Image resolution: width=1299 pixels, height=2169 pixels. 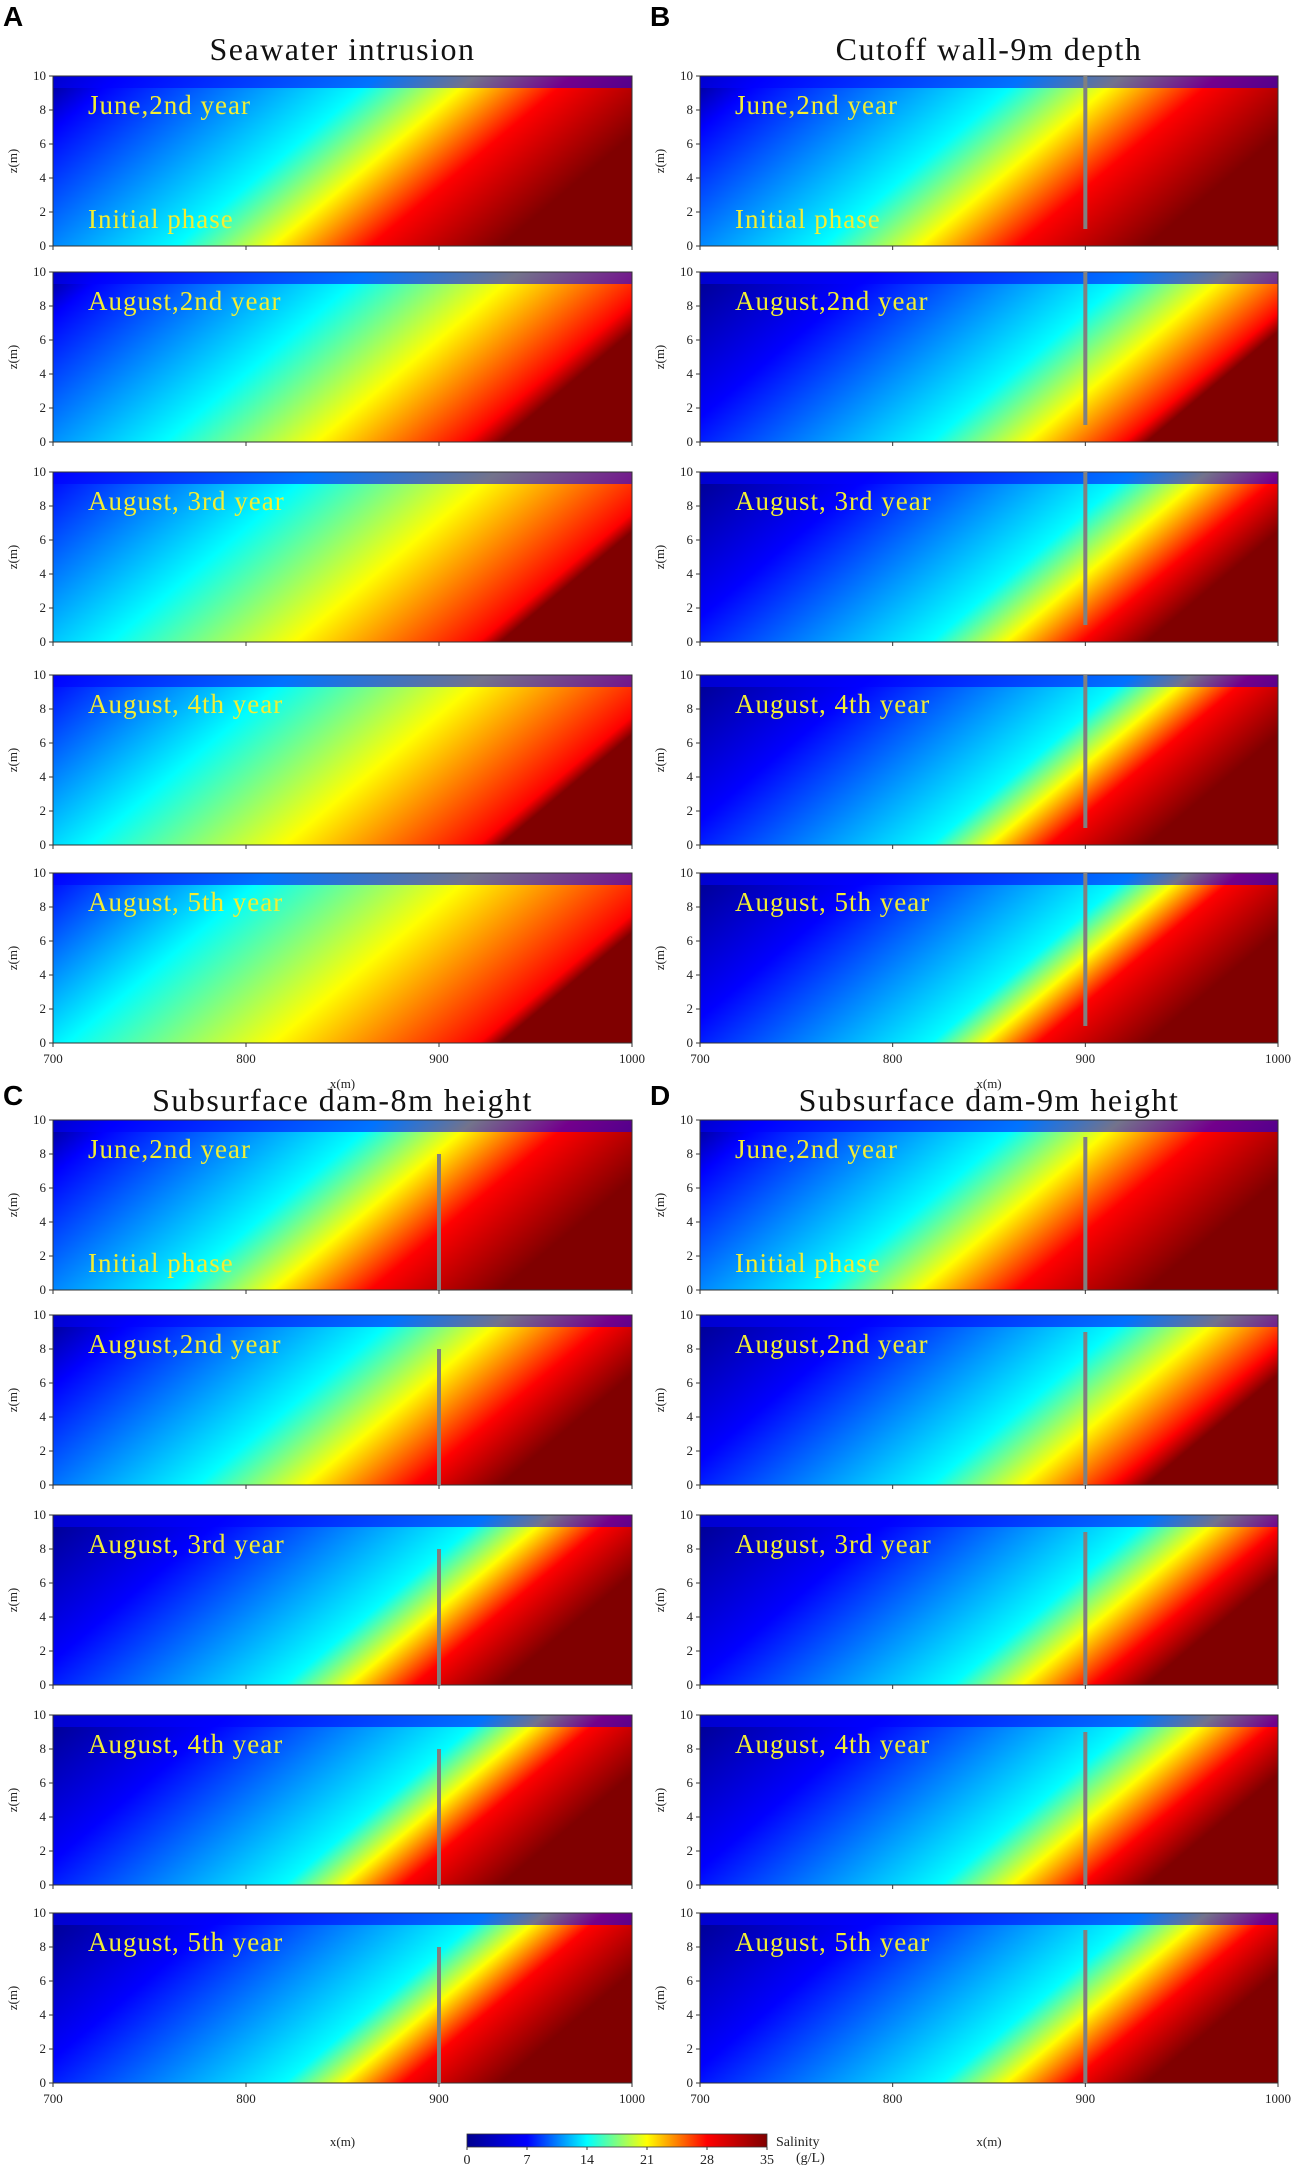 I want to click on panel-letter: A, so click(x=13, y=16).